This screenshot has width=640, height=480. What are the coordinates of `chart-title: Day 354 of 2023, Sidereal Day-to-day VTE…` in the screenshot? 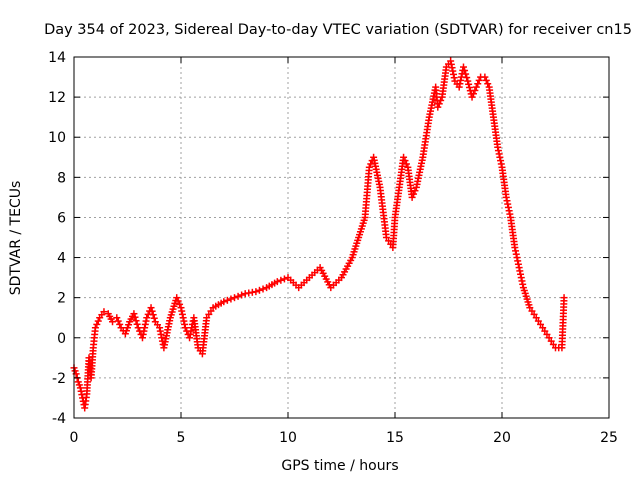 It's located at (338, 30).